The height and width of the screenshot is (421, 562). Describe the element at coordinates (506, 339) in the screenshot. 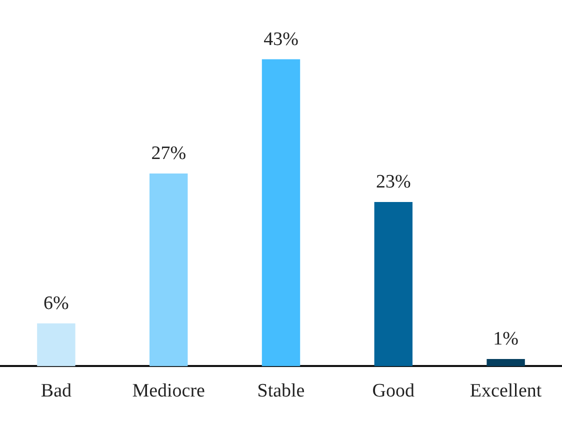

I see `data-label: 1%` at that location.